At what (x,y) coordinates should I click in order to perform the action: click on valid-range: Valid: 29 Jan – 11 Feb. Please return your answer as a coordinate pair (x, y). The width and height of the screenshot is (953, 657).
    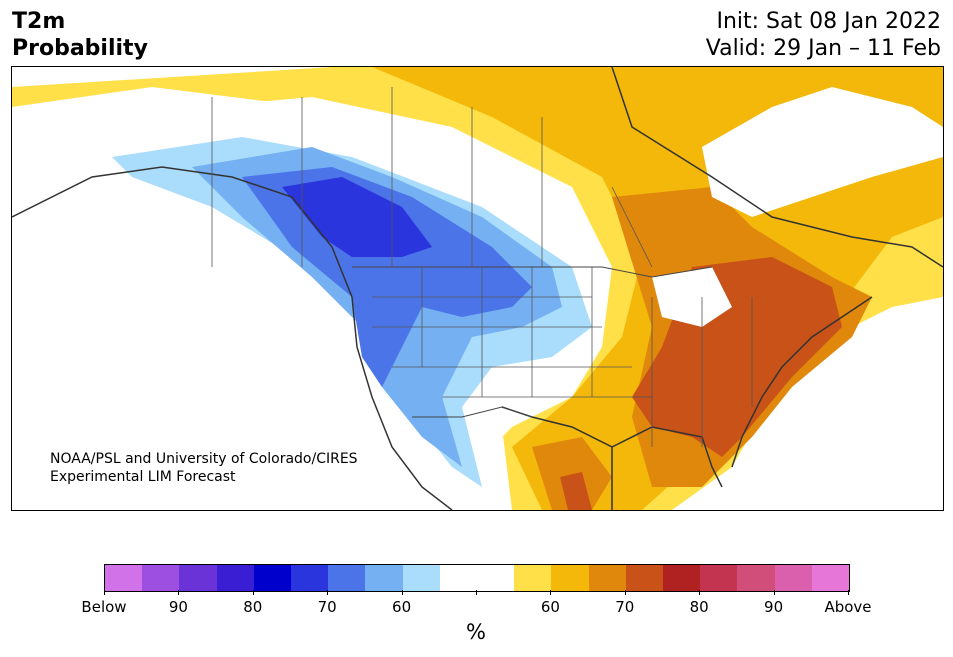
    Looking at the image, I should click on (823, 48).